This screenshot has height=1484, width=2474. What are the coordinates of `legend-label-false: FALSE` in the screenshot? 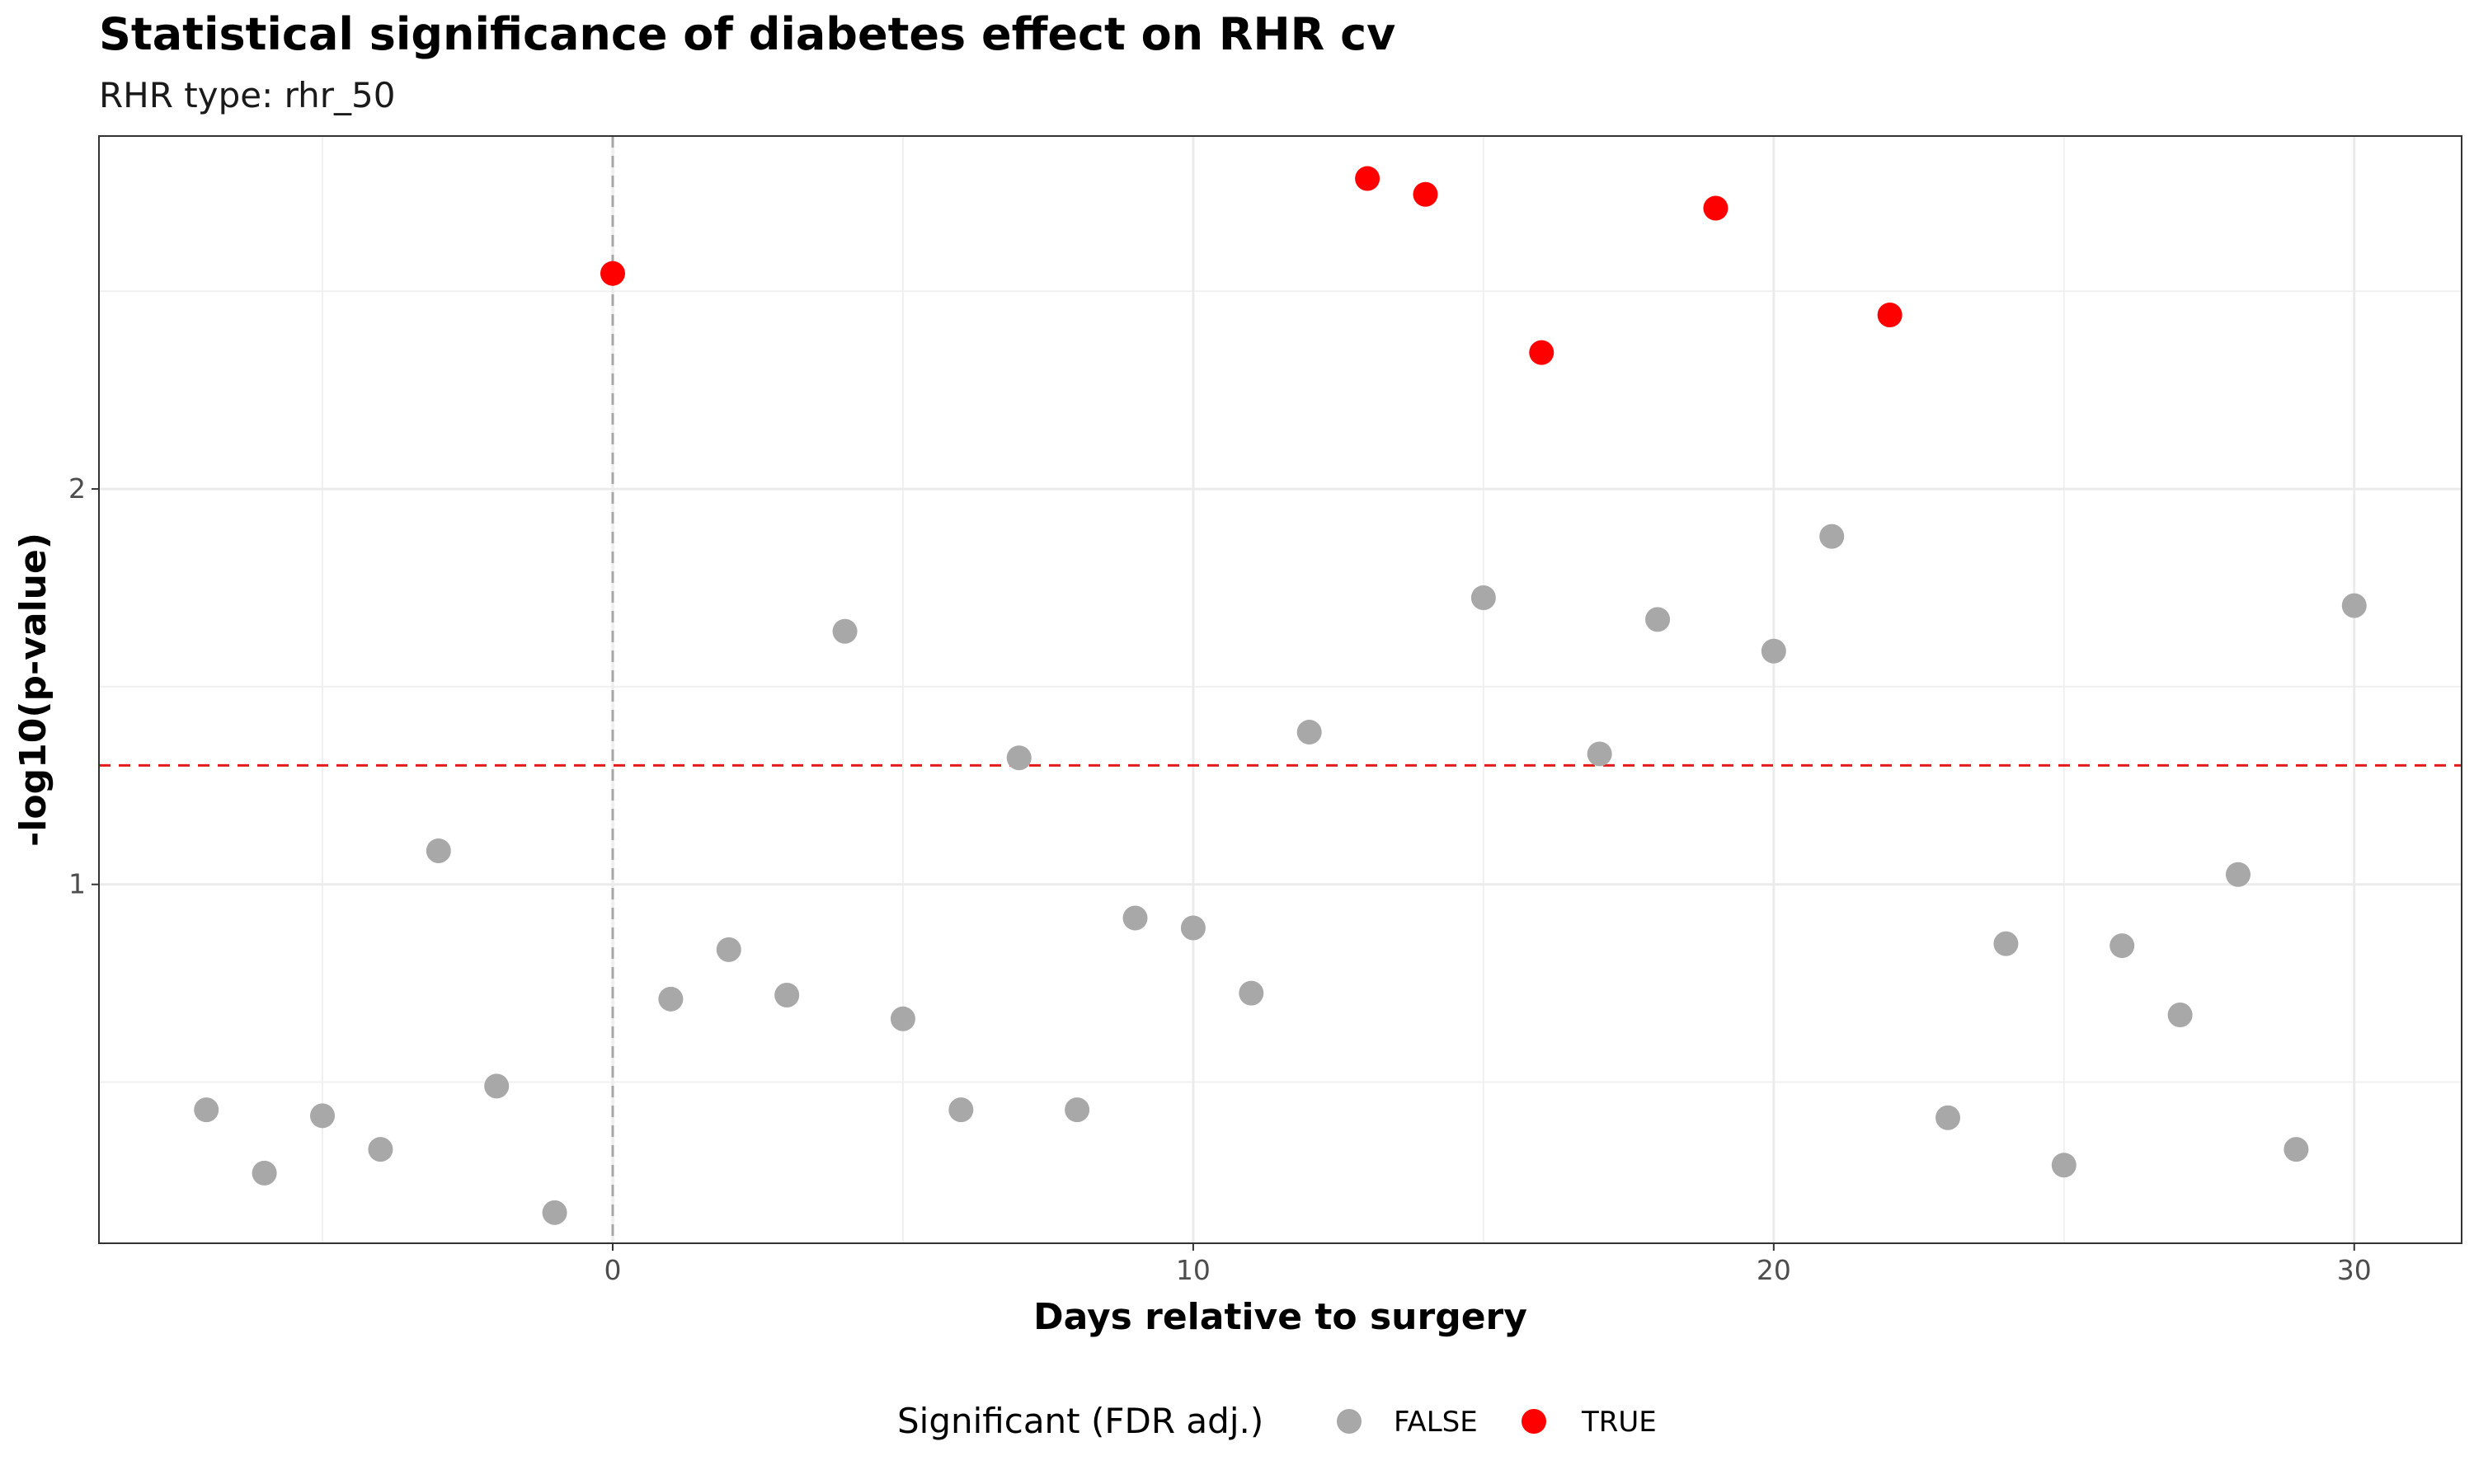 It's located at (1436, 1422).